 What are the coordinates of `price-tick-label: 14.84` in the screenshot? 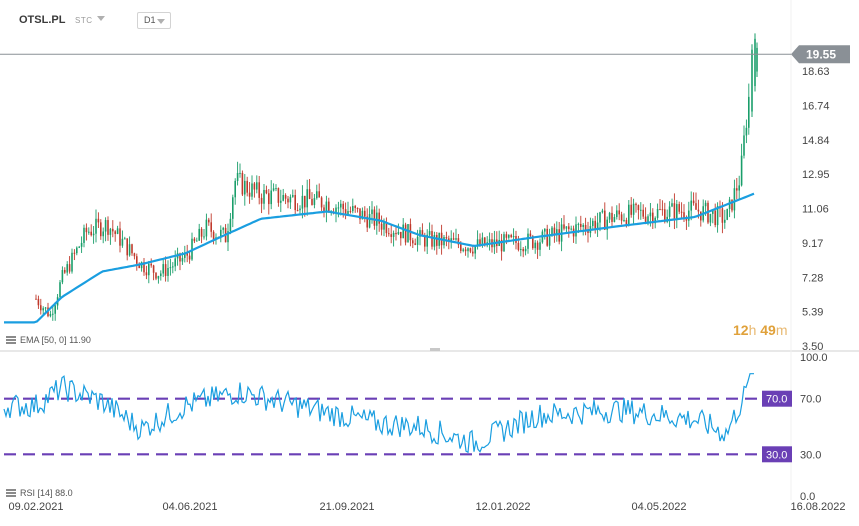 It's located at (816, 141).